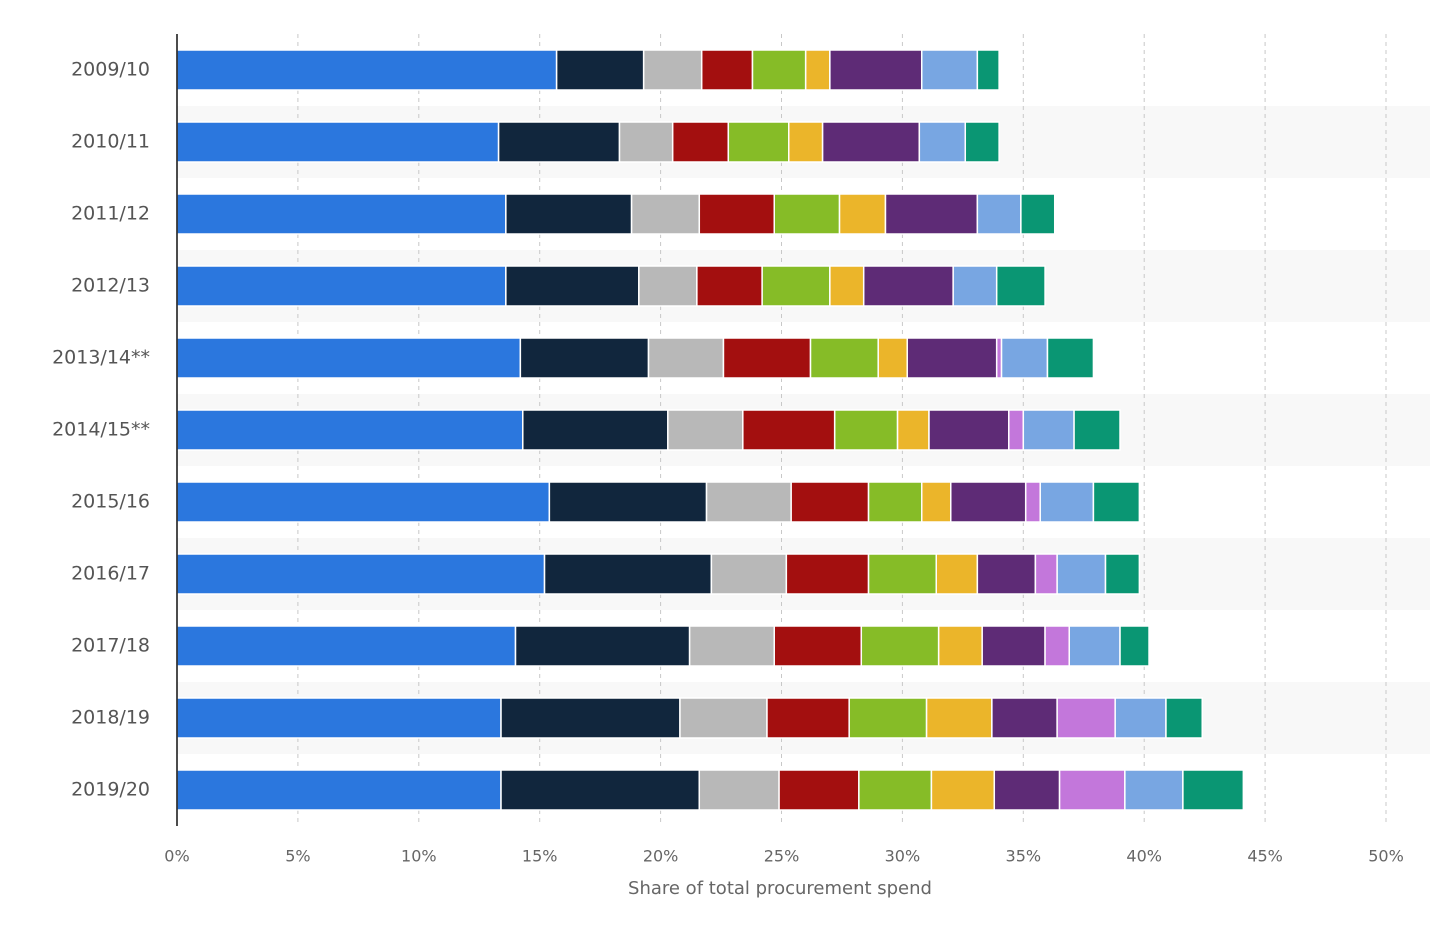 The width and height of the screenshot is (1430, 927). Describe the element at coordinates (1024, 856) in the screenshot. I see `x-tick-label: 35%` at that location.